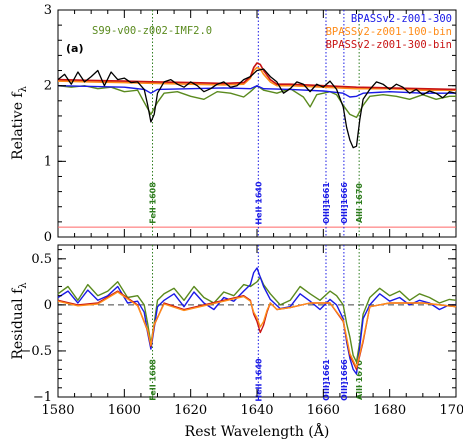  I want to click on x-tick-label: 1620, so click(190, 410).